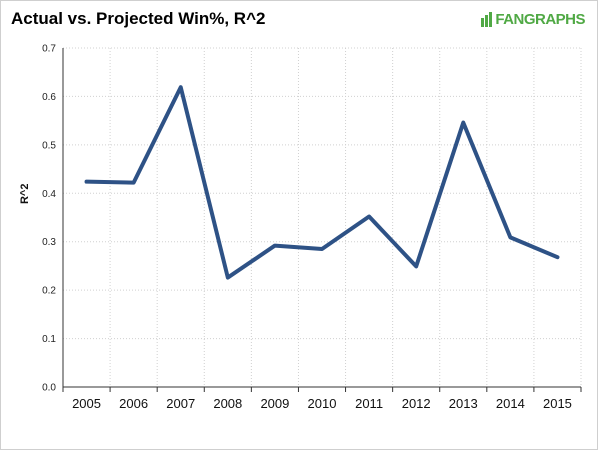  What do you see at coordinates (369, 403) in the screenshot?
I see `x-tick-label: 2011` at bounding box center [369, 403].